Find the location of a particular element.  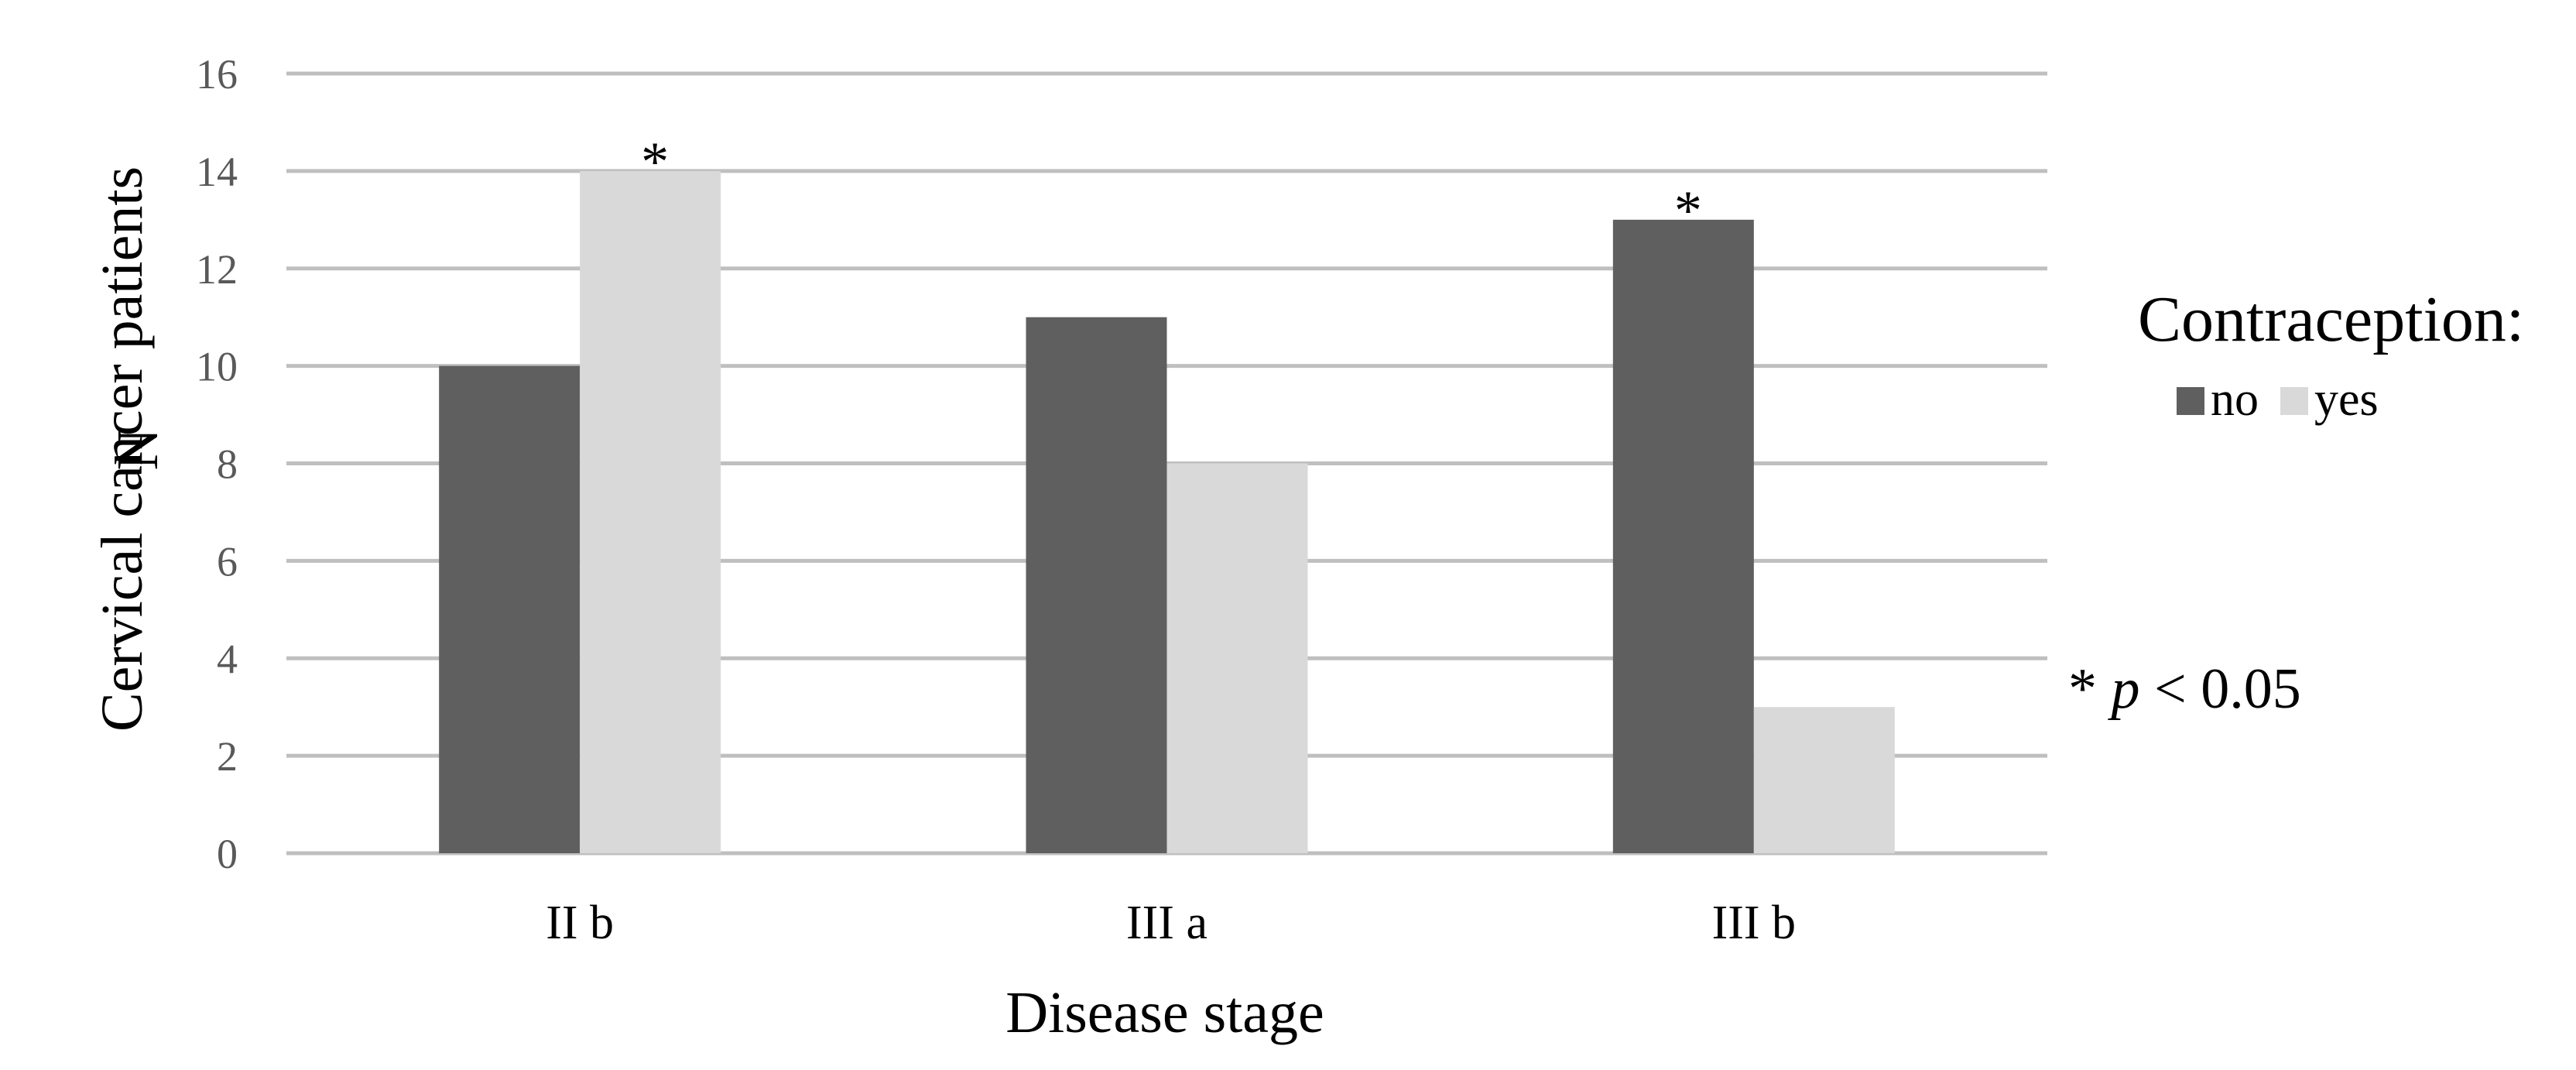

x-axis-title: Disease stage is located at coordinates (1164, 1012).